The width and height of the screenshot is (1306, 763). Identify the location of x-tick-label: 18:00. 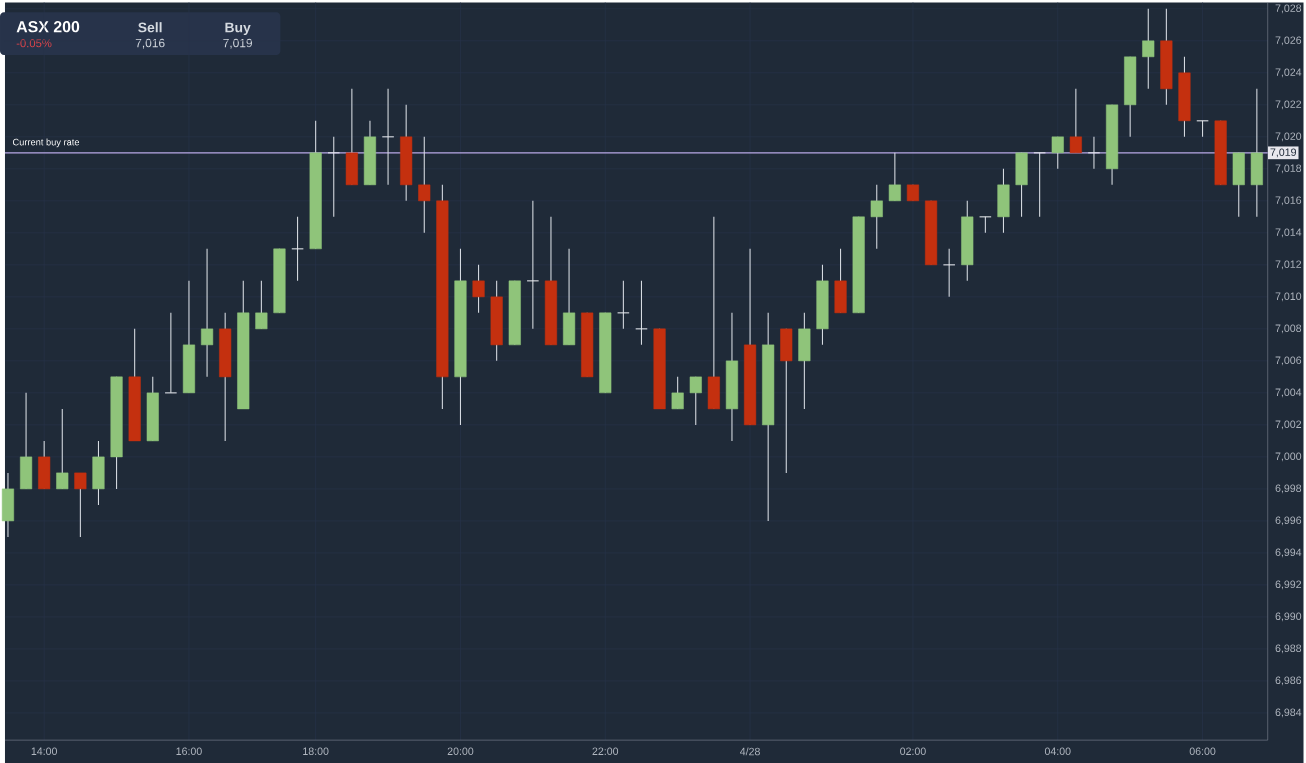
(316, 751).